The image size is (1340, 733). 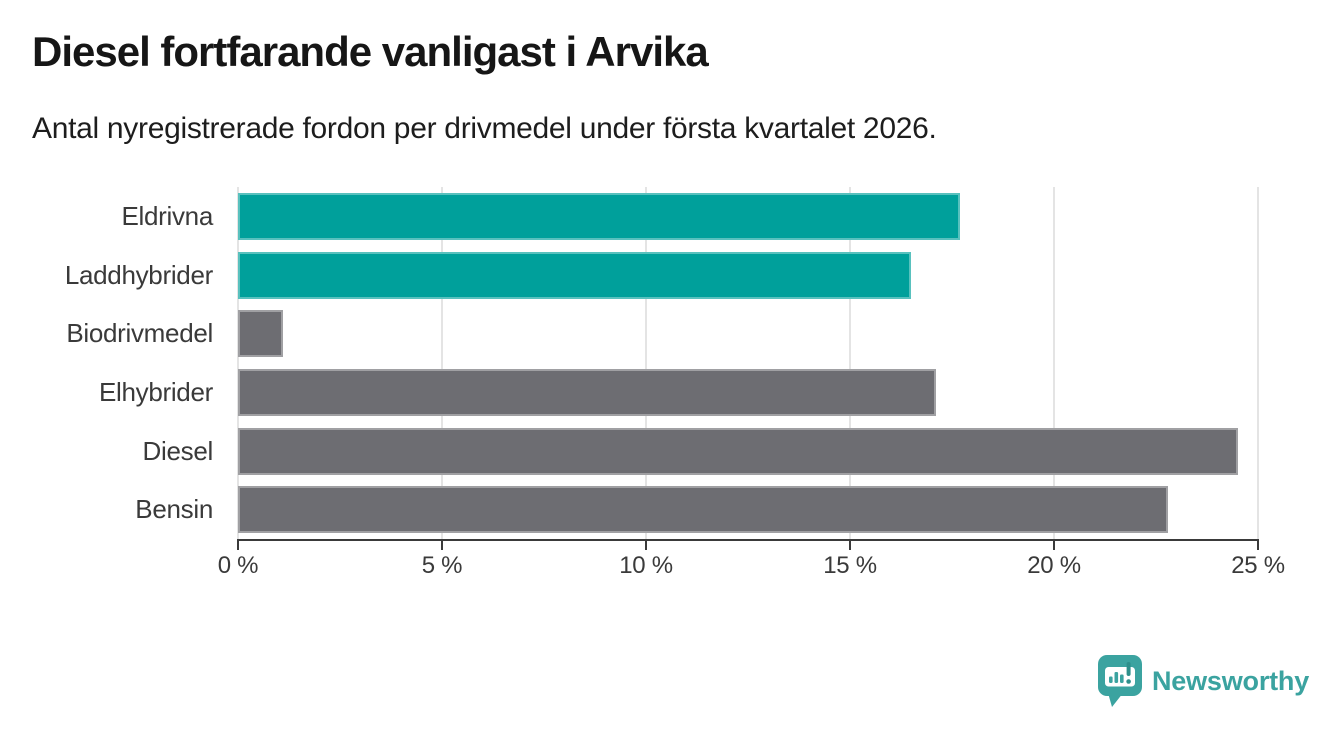 What do you see at coordinates (1120, 681) in the screenshot?
I see `newsworthy-logo-icon` at bounding box center [1120, 681].